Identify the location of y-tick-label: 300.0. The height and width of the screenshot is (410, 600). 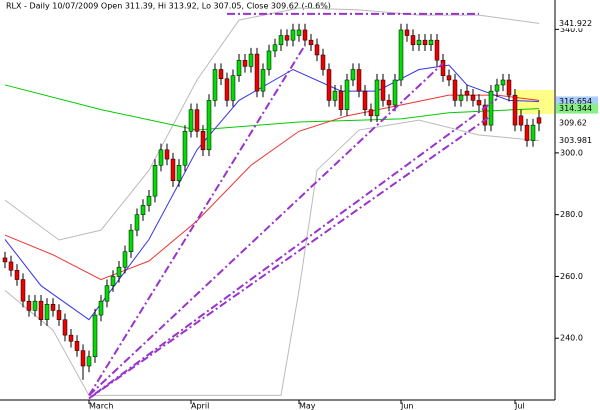
(571, 152).